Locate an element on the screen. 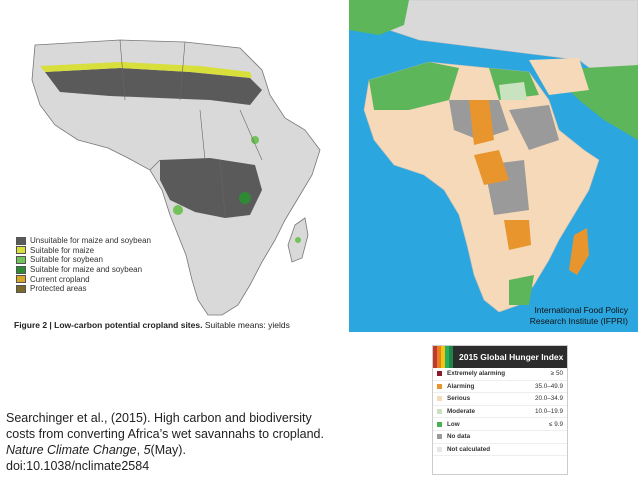 This screenshot has height=478, width=638. ghi-label: Extremely alarming is located at coordinates (476, 374).